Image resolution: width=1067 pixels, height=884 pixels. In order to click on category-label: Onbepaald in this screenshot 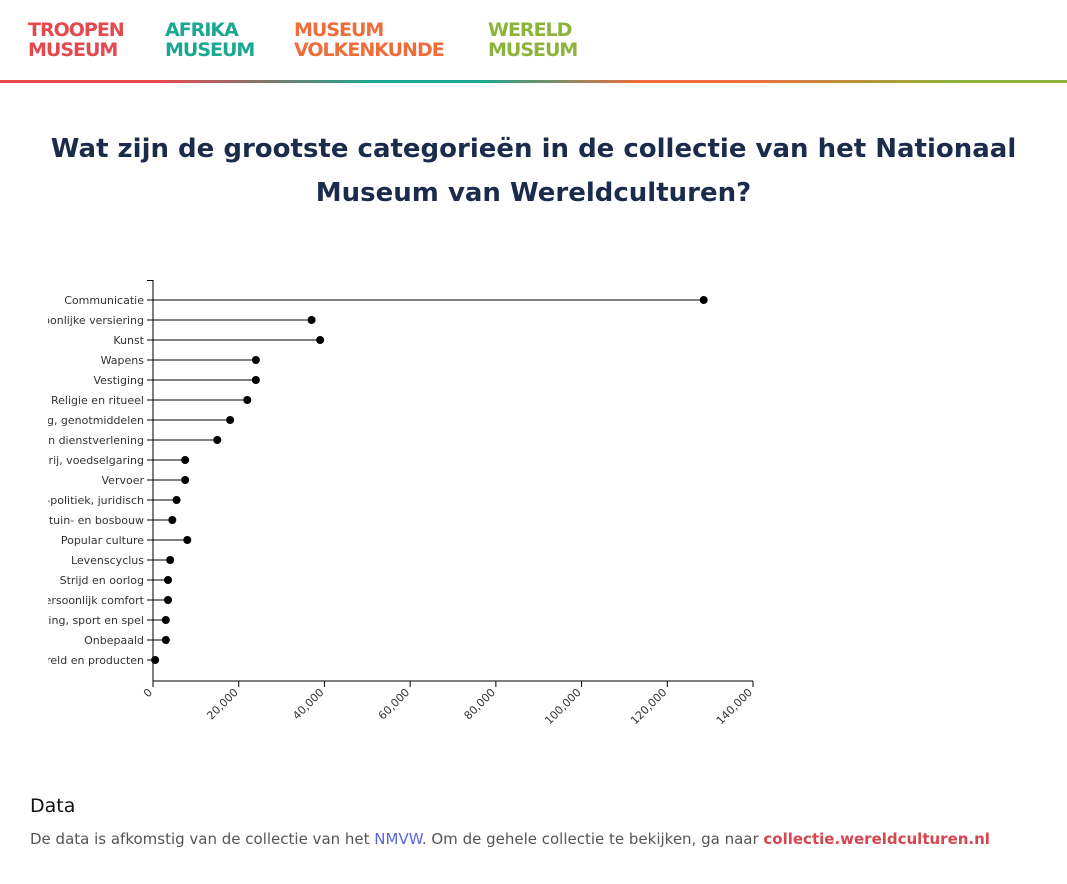, I will do `click(114, 640)`.